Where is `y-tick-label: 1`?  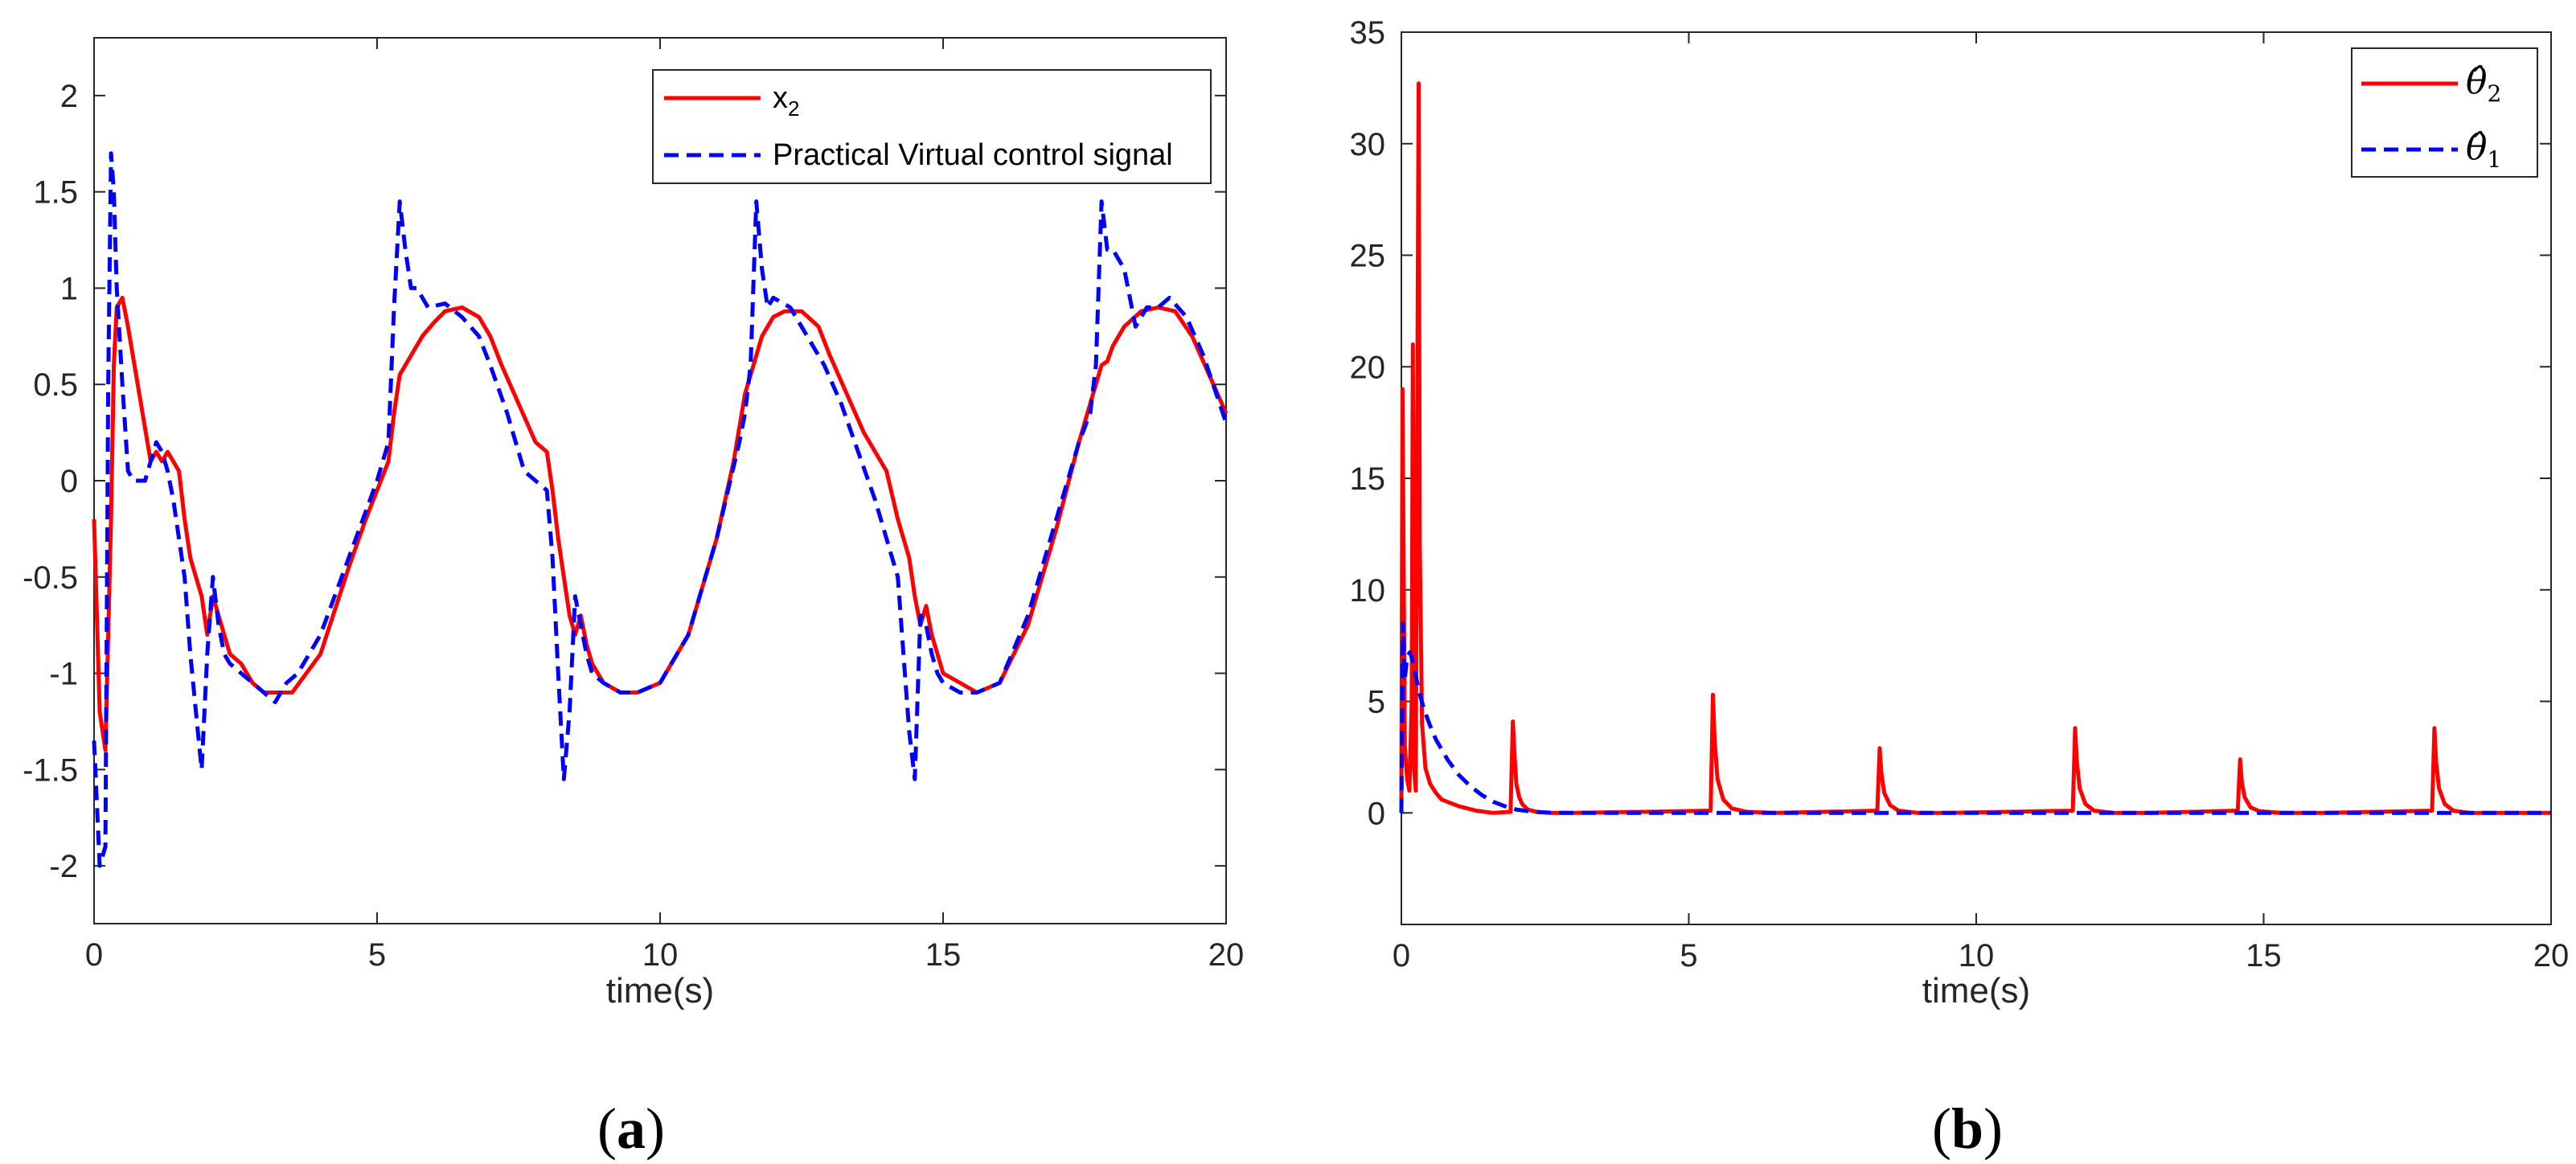 y-tick-label: 1 is located at coordinates (69, 288).